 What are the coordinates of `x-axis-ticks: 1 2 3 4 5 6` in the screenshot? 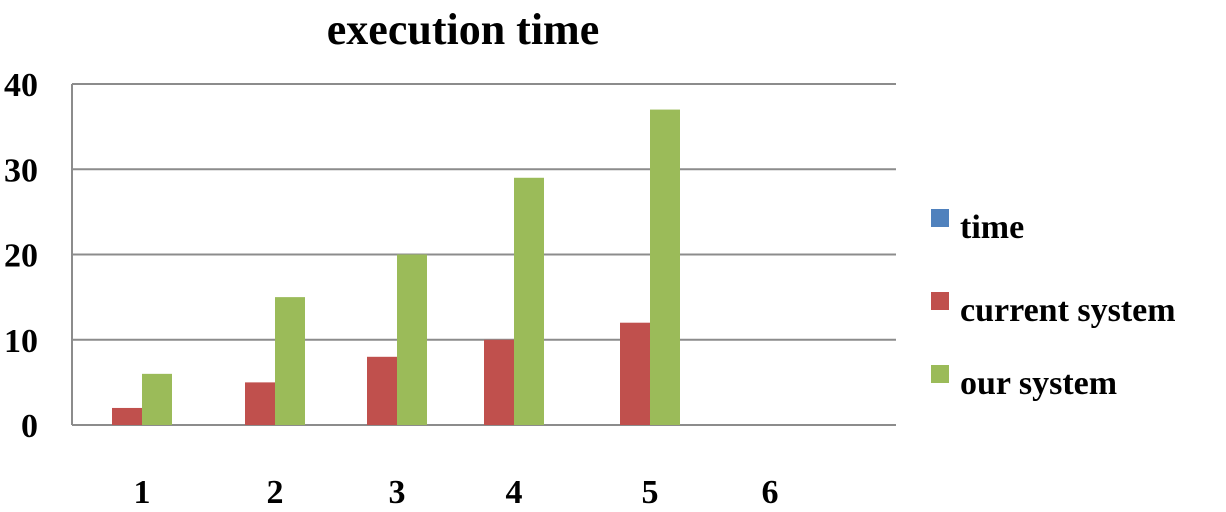 It's located at (456, 492).